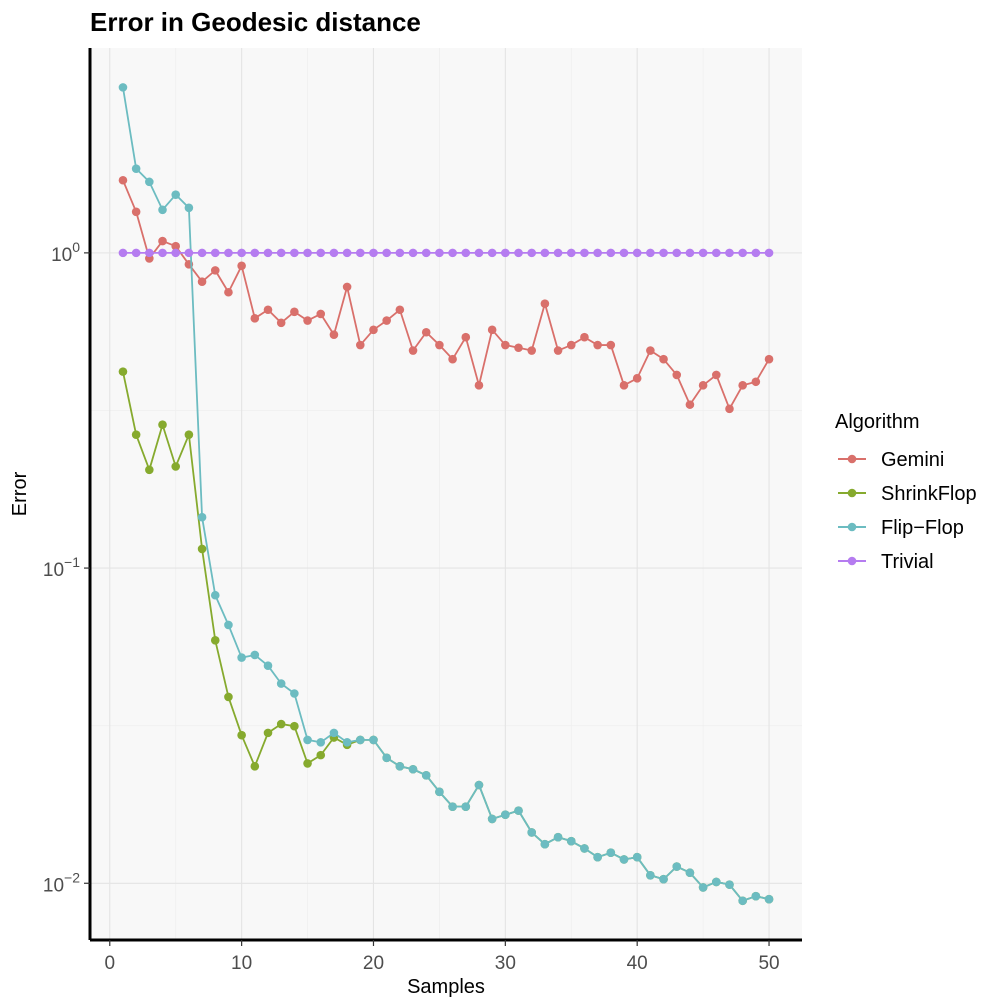  Describe the element at coordinates (241, 963) in the screenshot. I see `x-tick-label: 10` at that location.